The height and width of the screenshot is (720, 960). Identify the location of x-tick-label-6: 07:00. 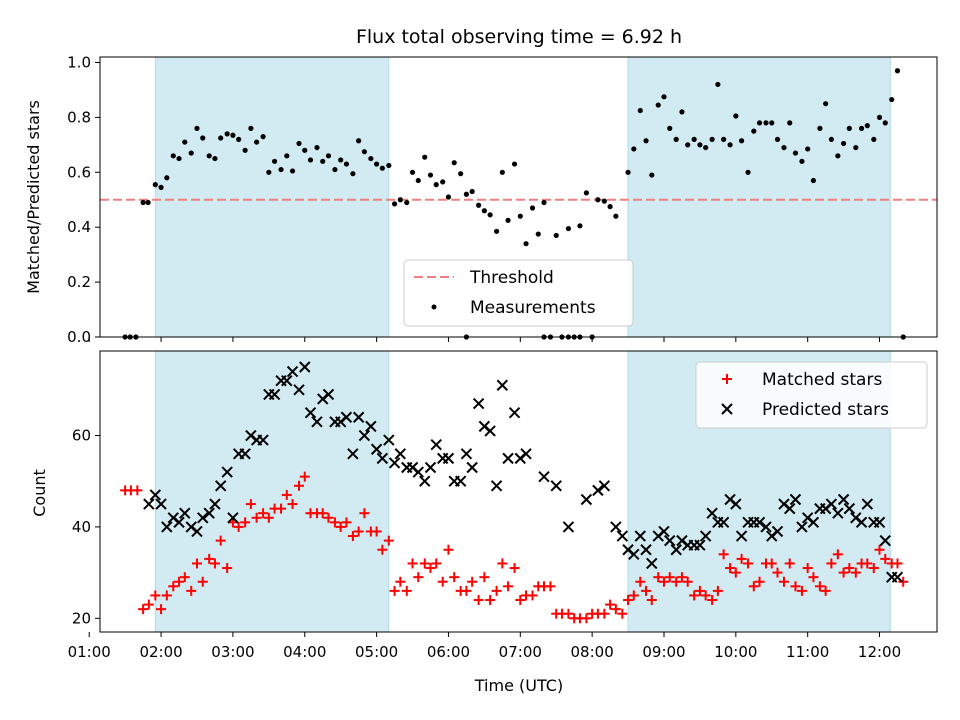
(520, 652).